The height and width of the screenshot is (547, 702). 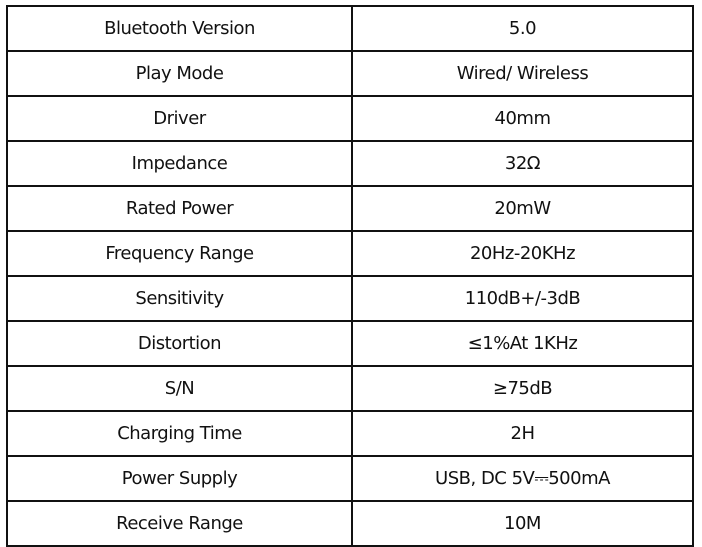 I want to click on table-row: S/N ≥75dB, so click(x=350, y=388).